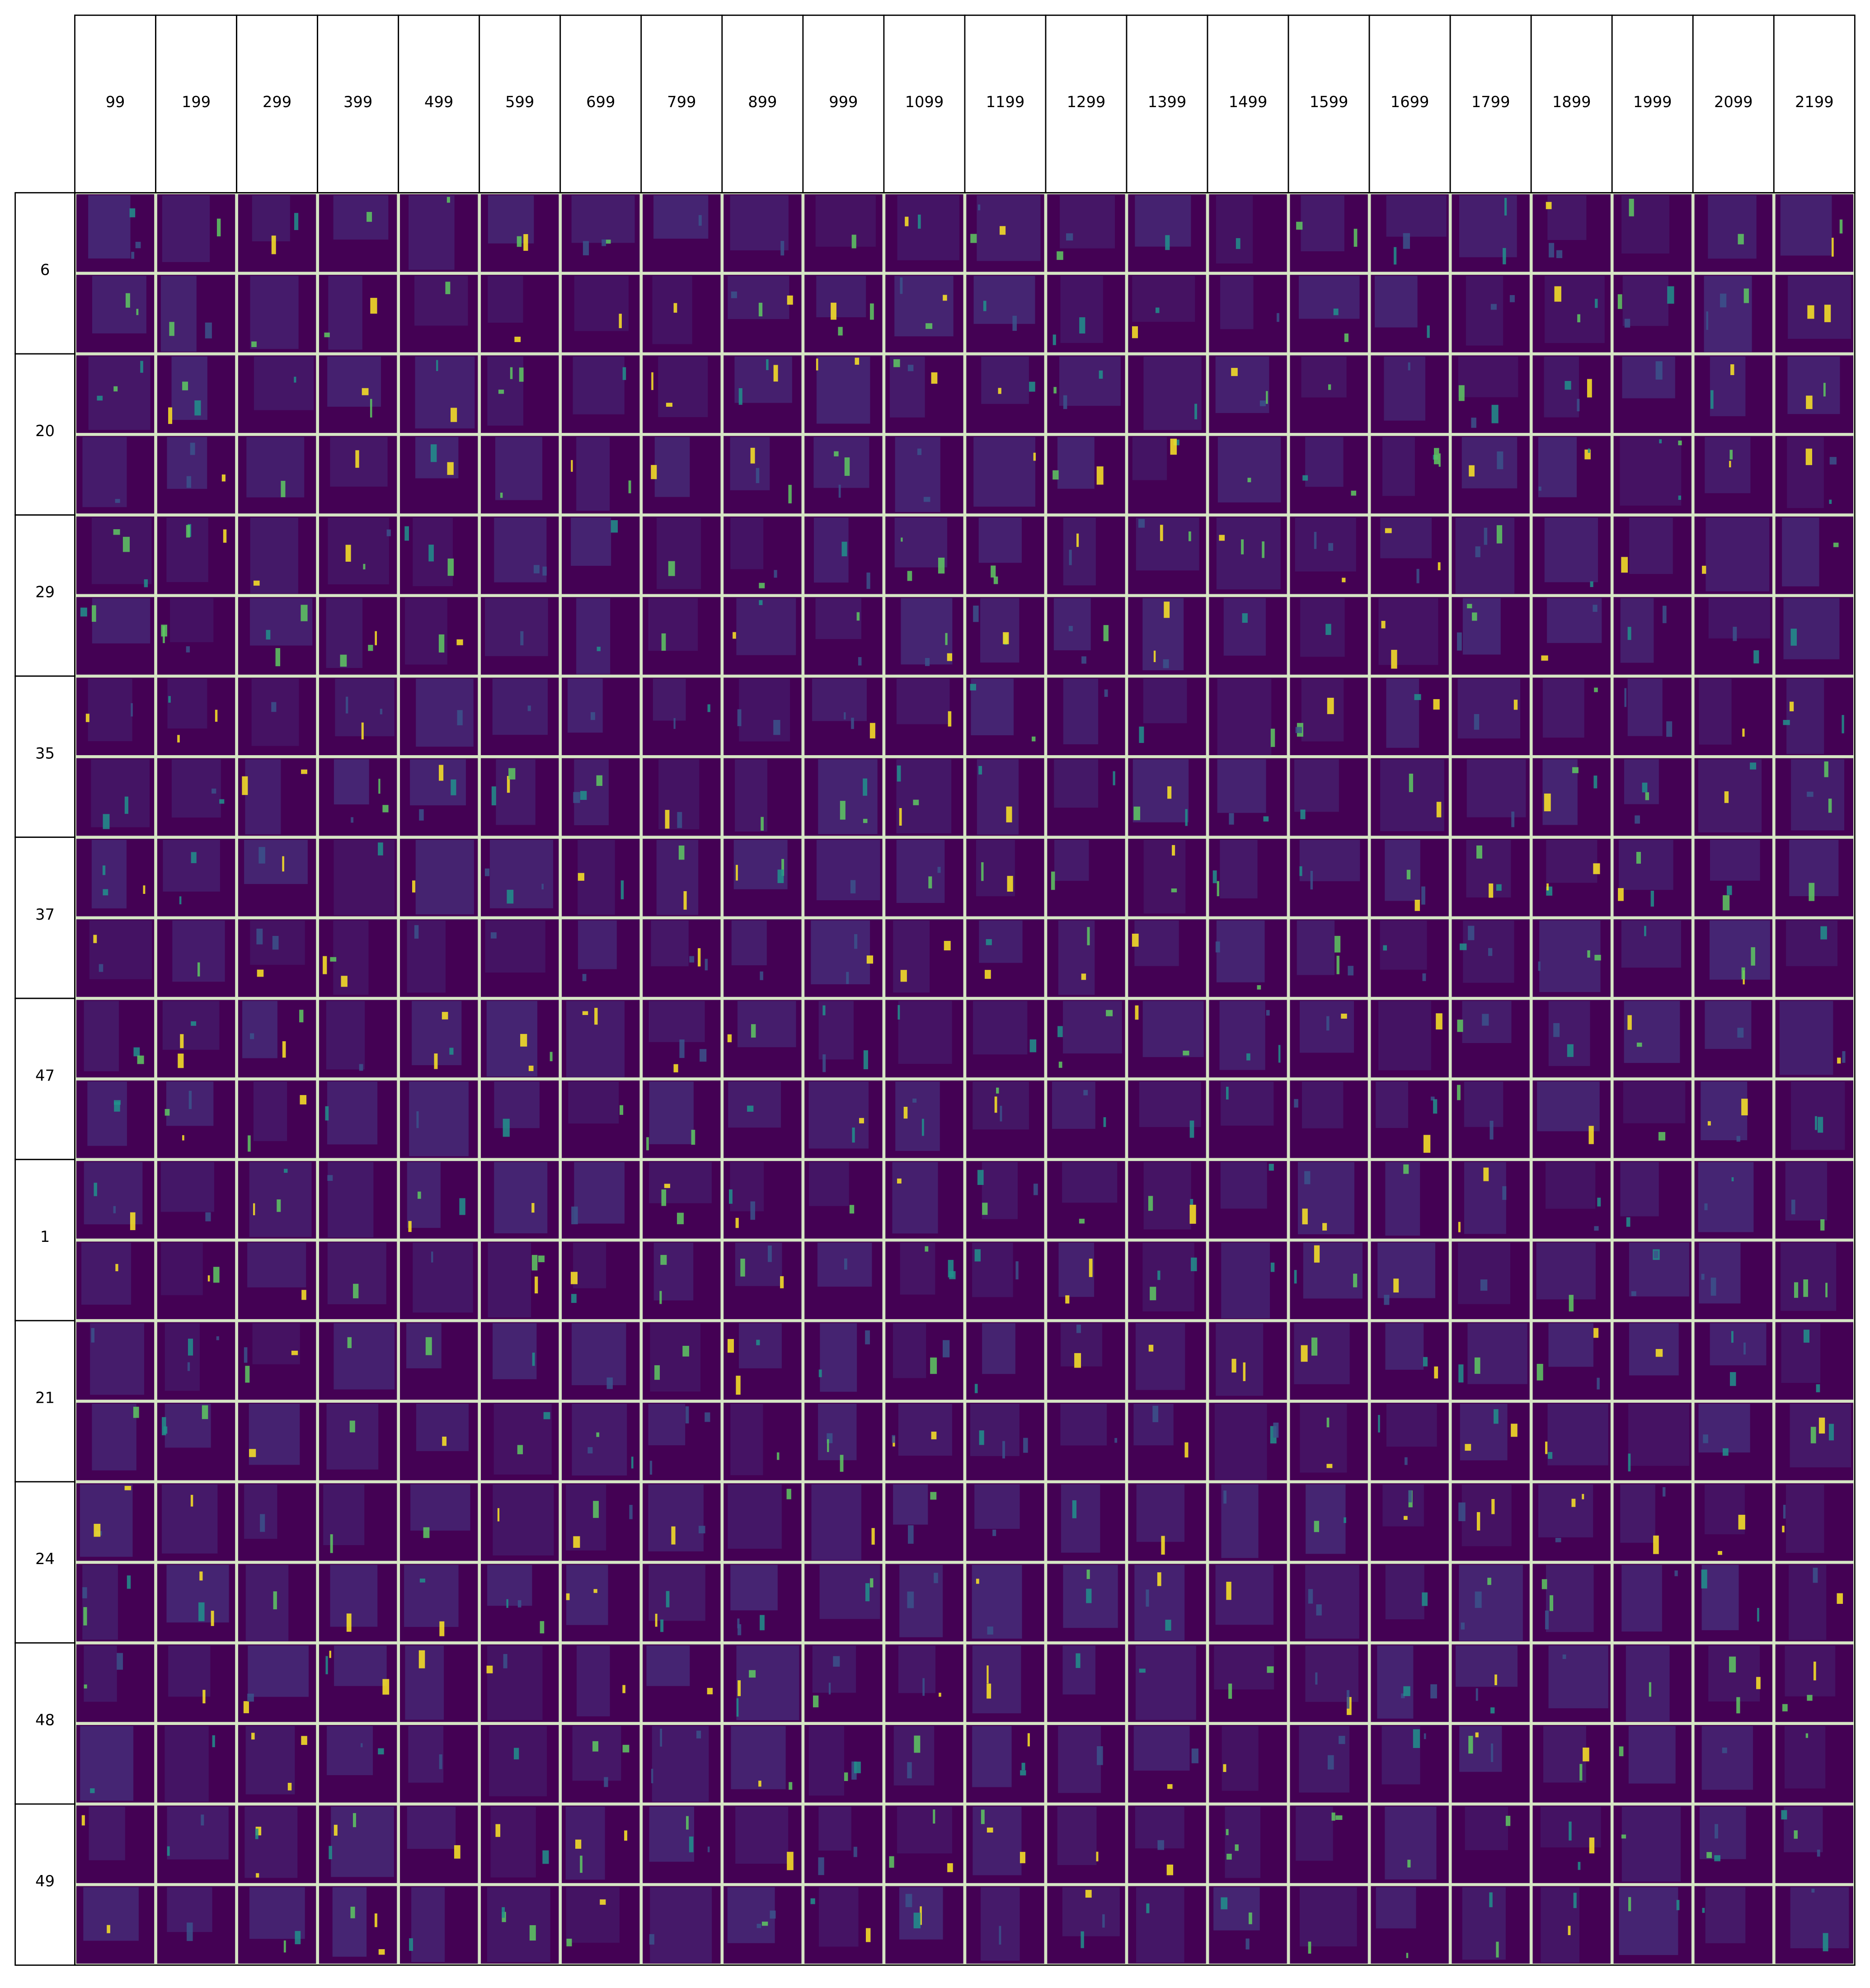 Image resolution: width=1870 pixels, height=1988 pixels. Describe the element at coordinates (1086, 102) in the screenshot. I see `column-header: 1299` at that location.